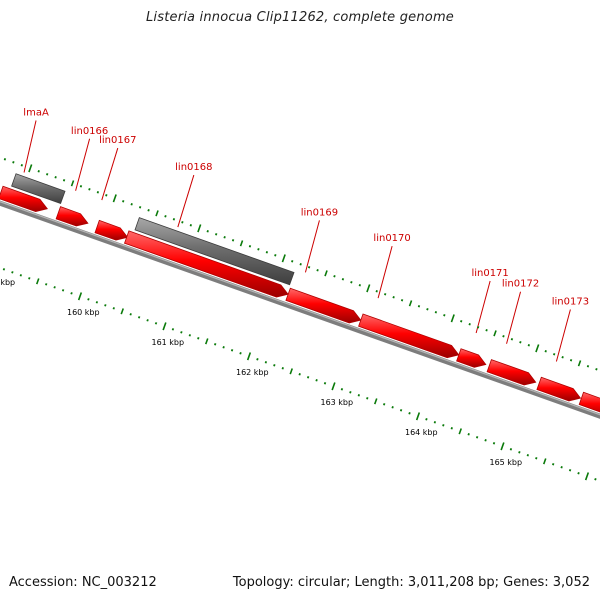 This screenshot has height=600, width=600. What do you see at coordinates (186, 201) in the screenshot?
I see `lin0168-label-leader` at bounding box center [186, 201].